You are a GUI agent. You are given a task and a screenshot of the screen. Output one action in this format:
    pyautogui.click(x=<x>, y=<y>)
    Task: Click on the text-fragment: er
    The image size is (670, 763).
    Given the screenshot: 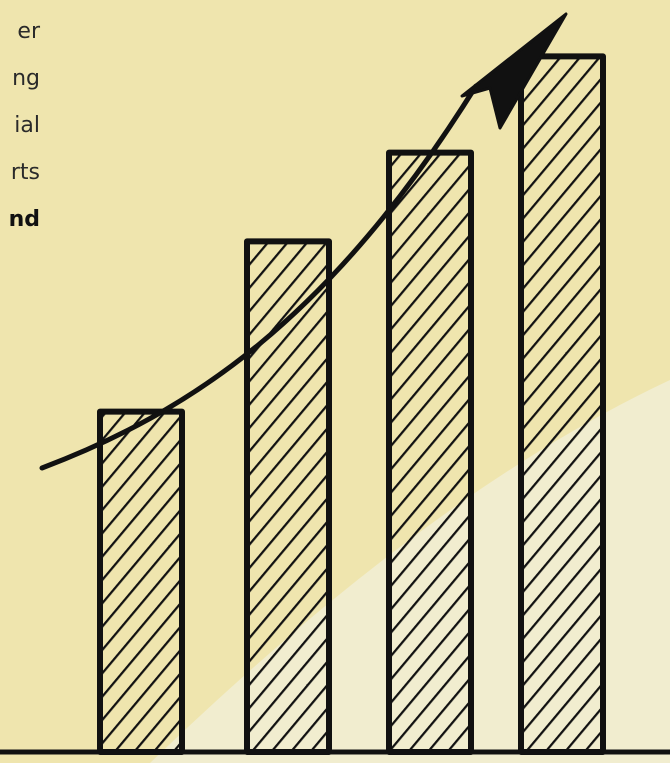 What is the action you would take?
    pyautogui.click(x=28, y=31)
    